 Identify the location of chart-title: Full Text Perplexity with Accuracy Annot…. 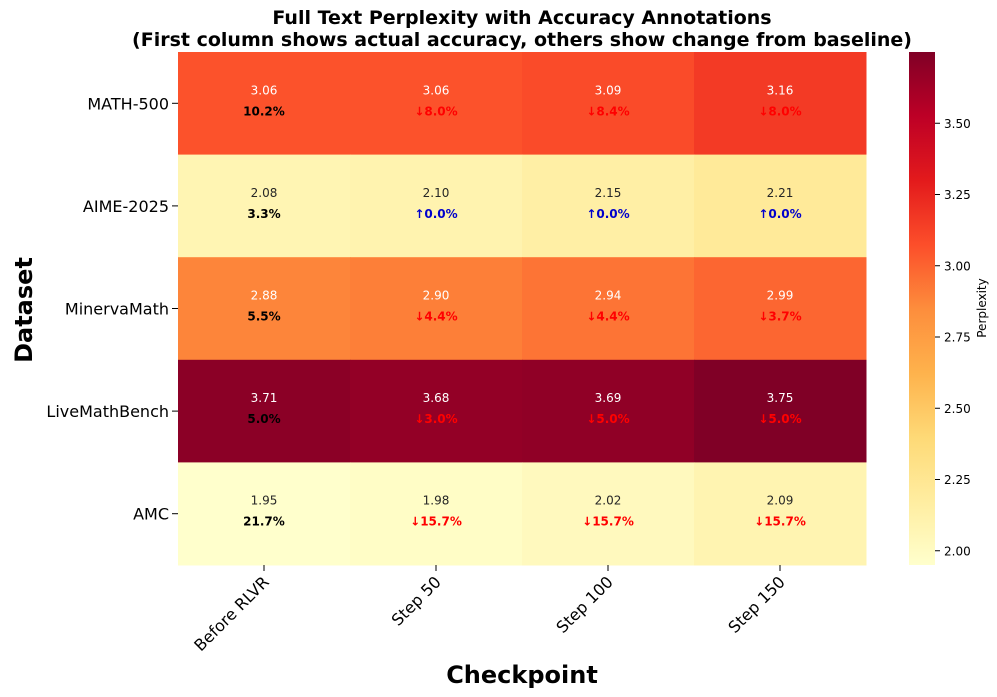
(521, 18).